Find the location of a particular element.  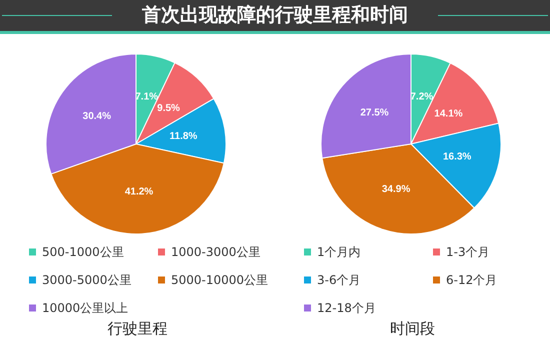

legend-label: 1个月内 is located at coordinates (339, 252).